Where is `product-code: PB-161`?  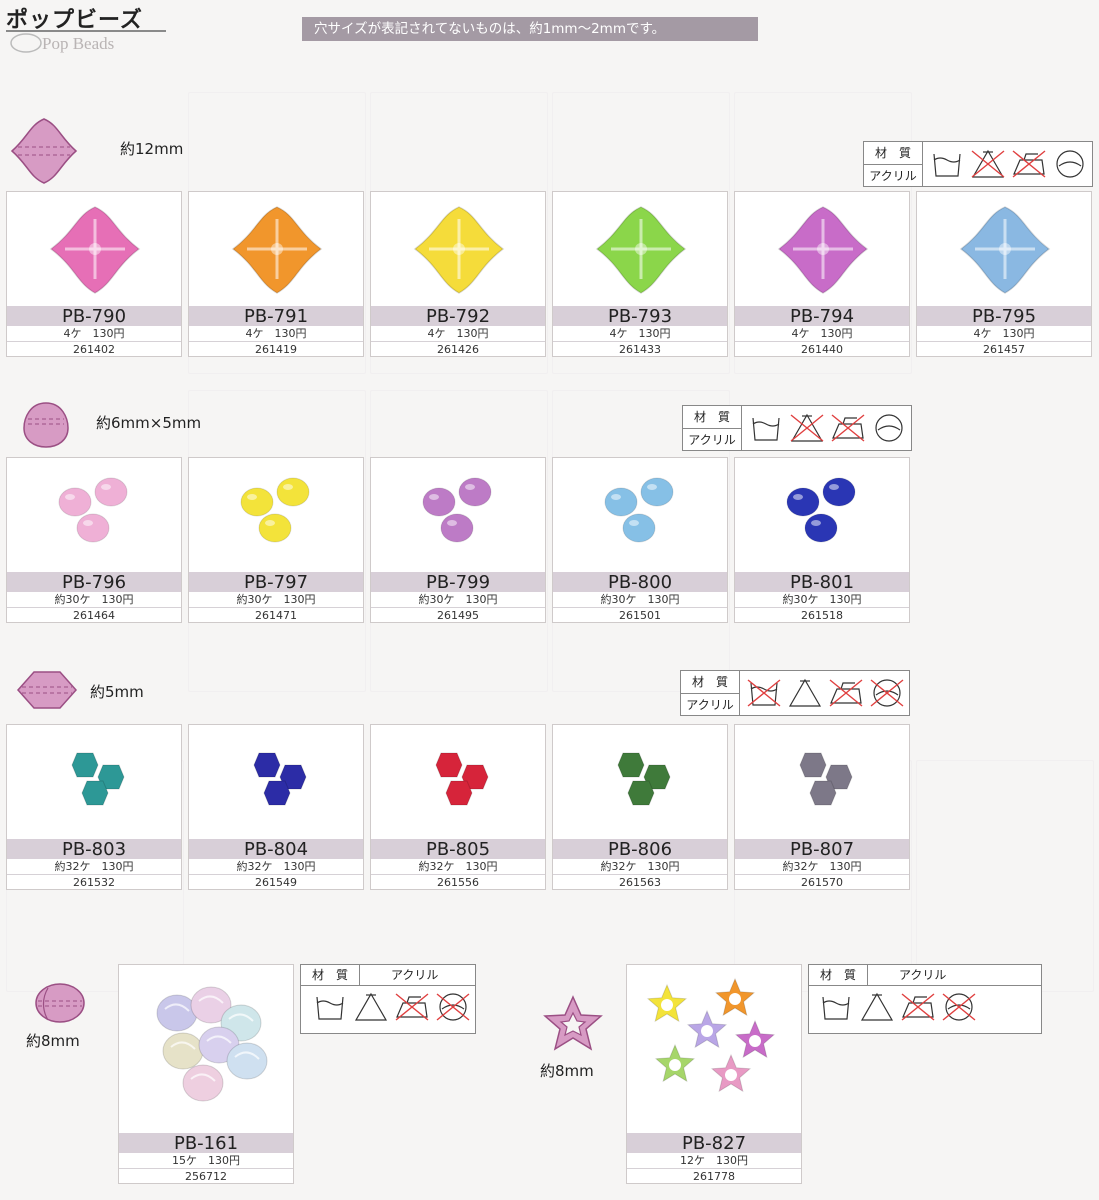
product-code: PB-161 is located at coordinates (206, 1143).